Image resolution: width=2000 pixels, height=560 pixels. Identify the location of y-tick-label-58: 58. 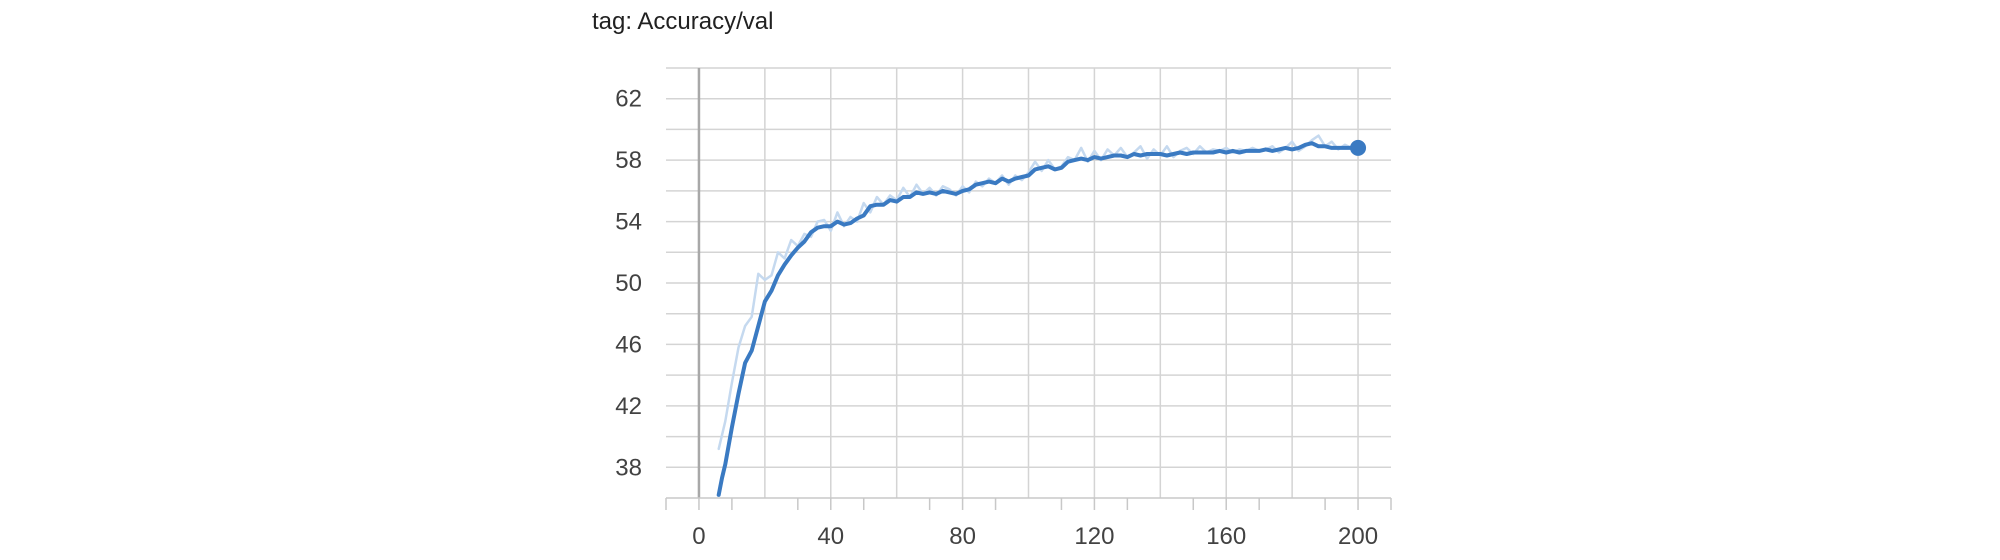
(628, 160).